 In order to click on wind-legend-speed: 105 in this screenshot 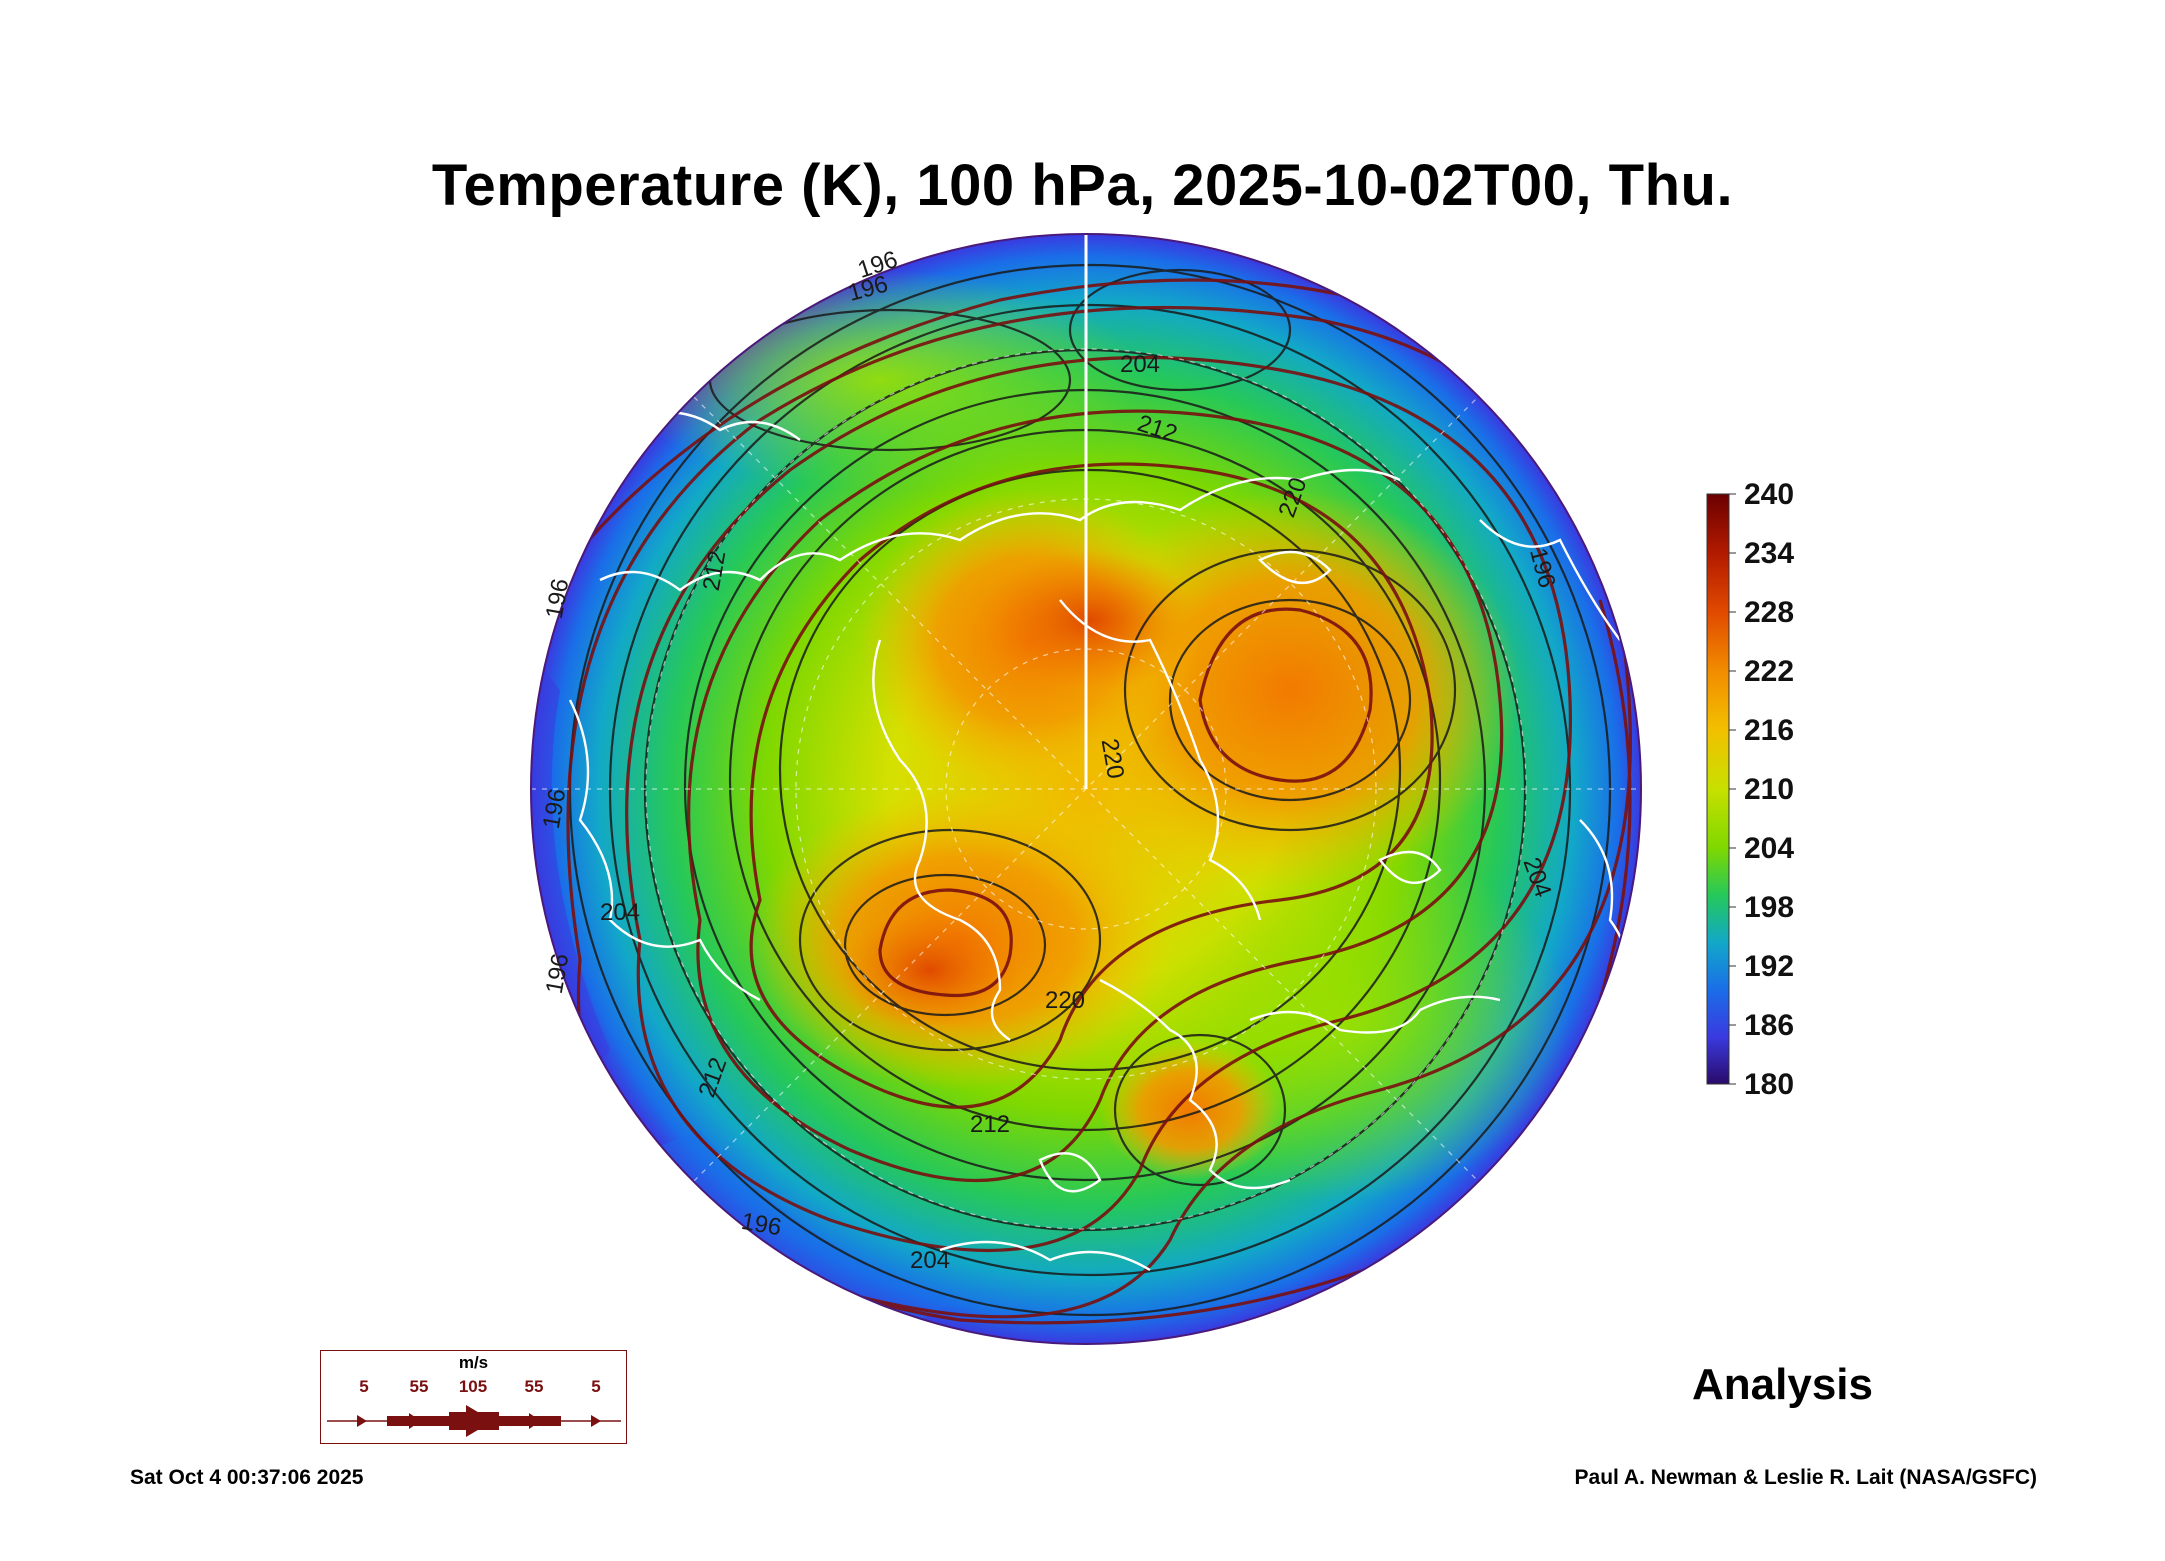, I will do `click(473, 1386)`.